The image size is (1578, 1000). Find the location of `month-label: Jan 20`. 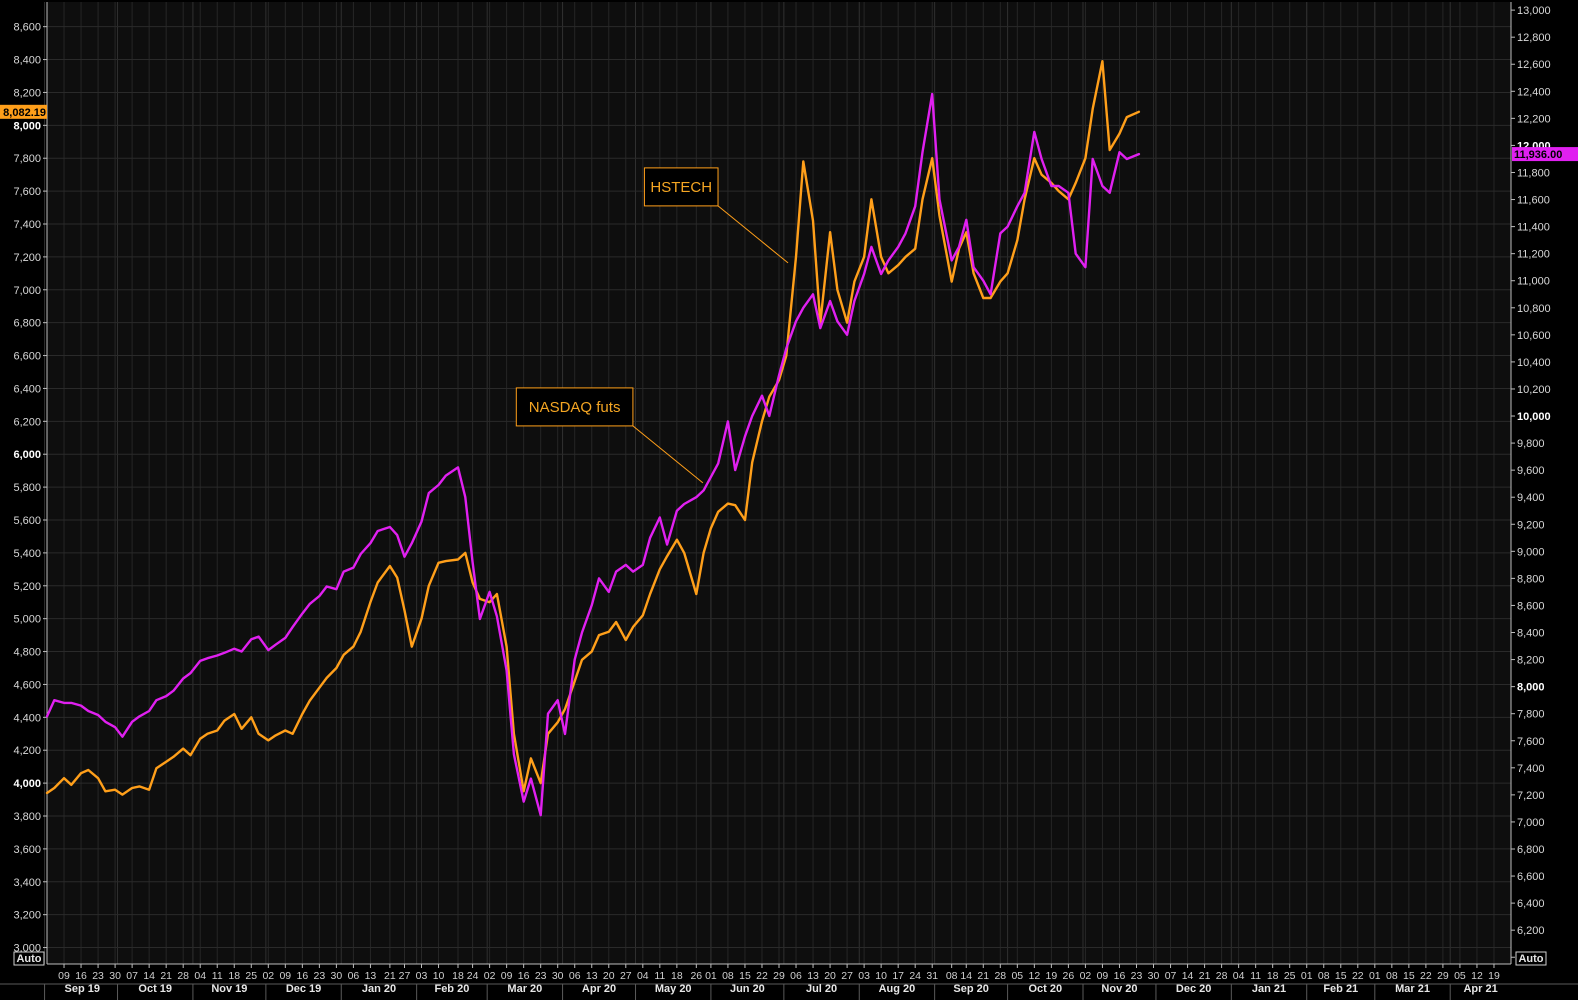

month-label: Jan 20 is located at coordinates (379, 989).